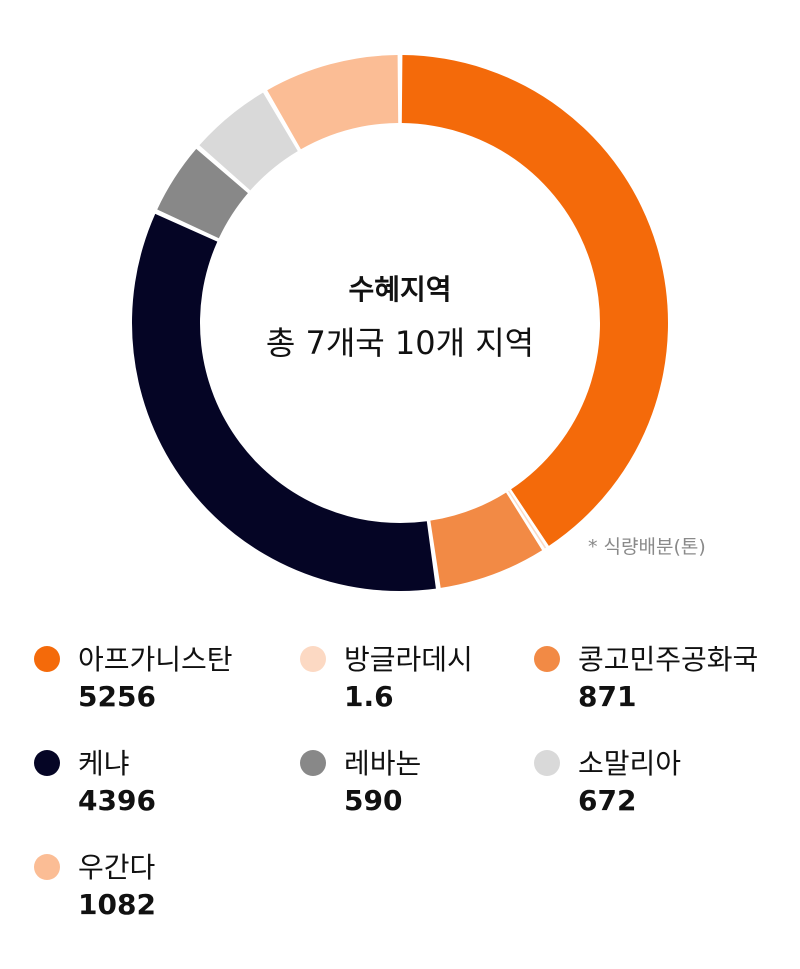 This screenshot has width=800, height=969. Describe the element at coordinates (333, 102) in the screenshot. I see `donut-slice-uganda` at that location.